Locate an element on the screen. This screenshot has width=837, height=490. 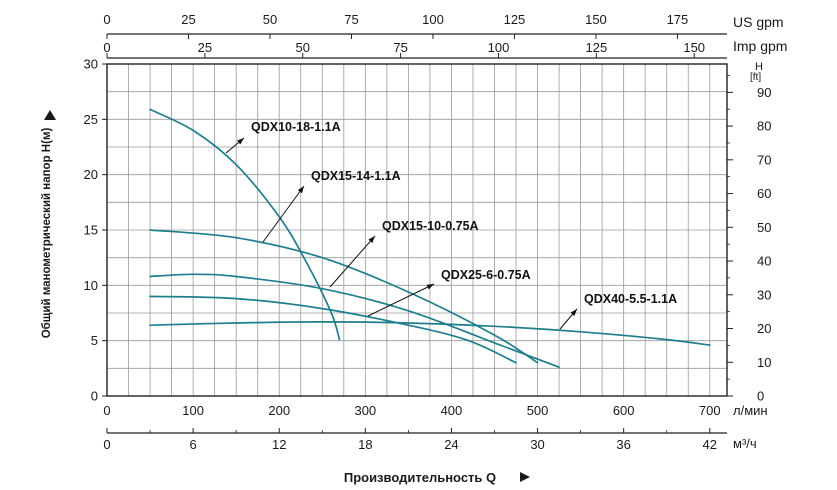
x-unit-m3h: м³/ч is located at coordinates (745, 443).